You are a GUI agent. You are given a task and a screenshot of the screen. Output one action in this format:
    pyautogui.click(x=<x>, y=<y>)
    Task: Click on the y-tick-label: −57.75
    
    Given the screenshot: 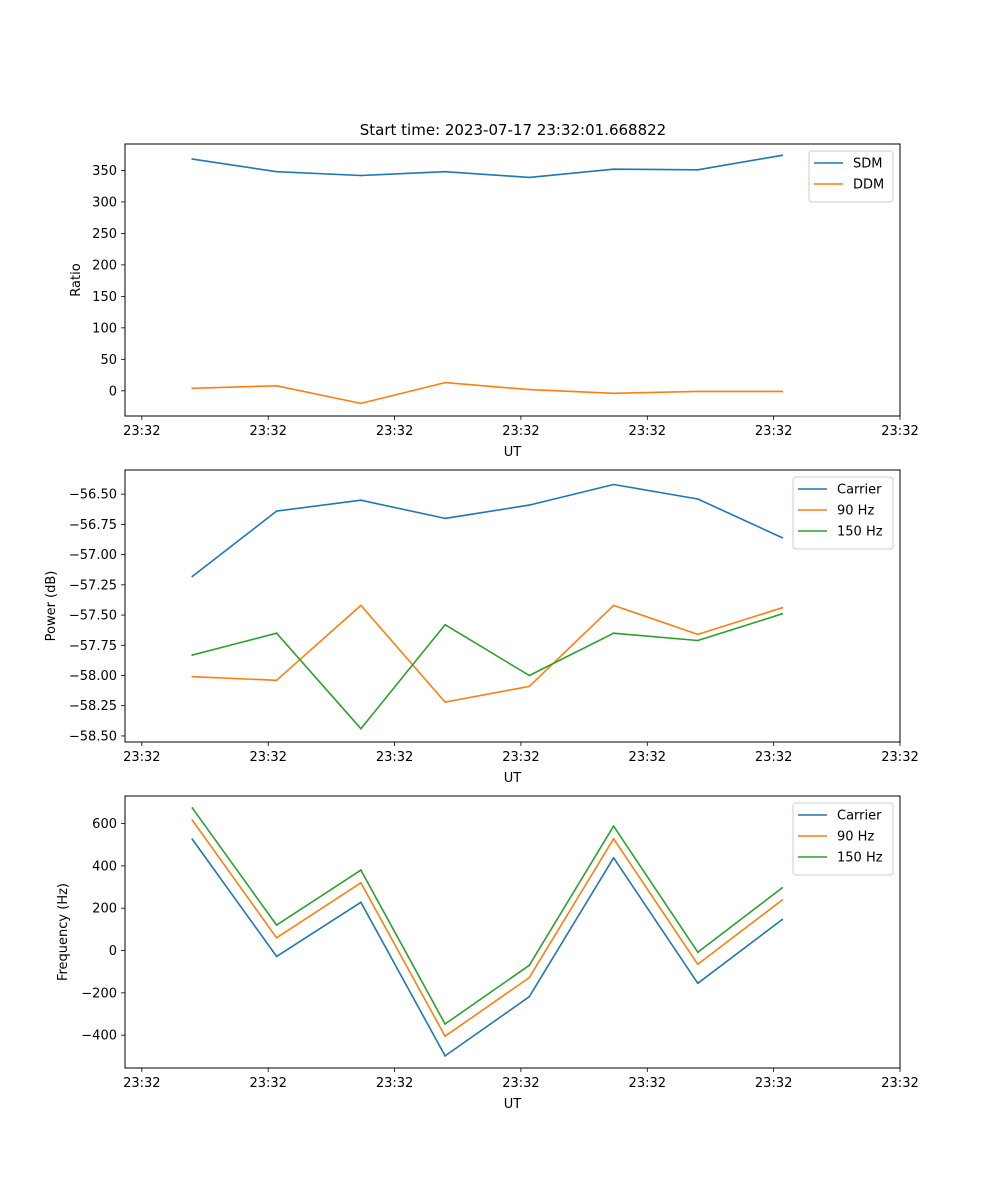 What is the action you would take?
    pyautogui.click(x=93, y=646)
    